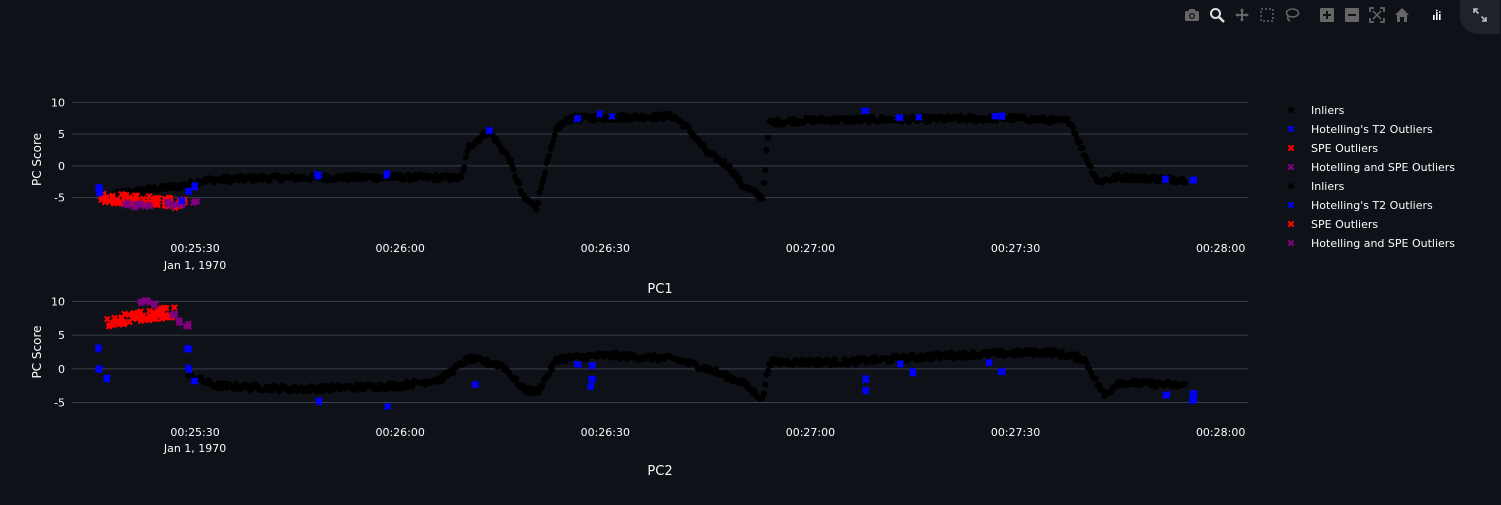 This screenshot has height=505, width=1501. What do you see at coordinates (1291, 110) in the screenshot?
I see `legend-dot-icon` at bounding box center [1291, 110].